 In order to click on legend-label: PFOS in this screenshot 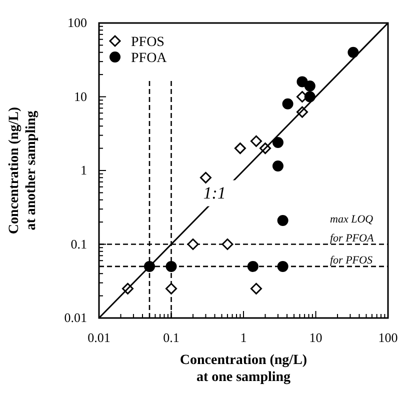, I will do `click(147, 42)`.